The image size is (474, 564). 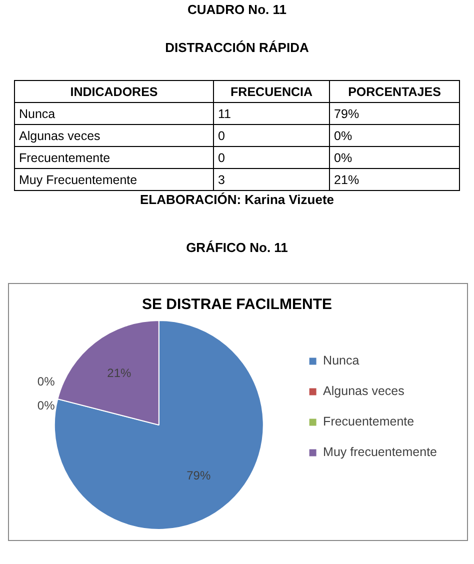 I want to click on category-label: Frecuentemente, so click(x=114, y=157).